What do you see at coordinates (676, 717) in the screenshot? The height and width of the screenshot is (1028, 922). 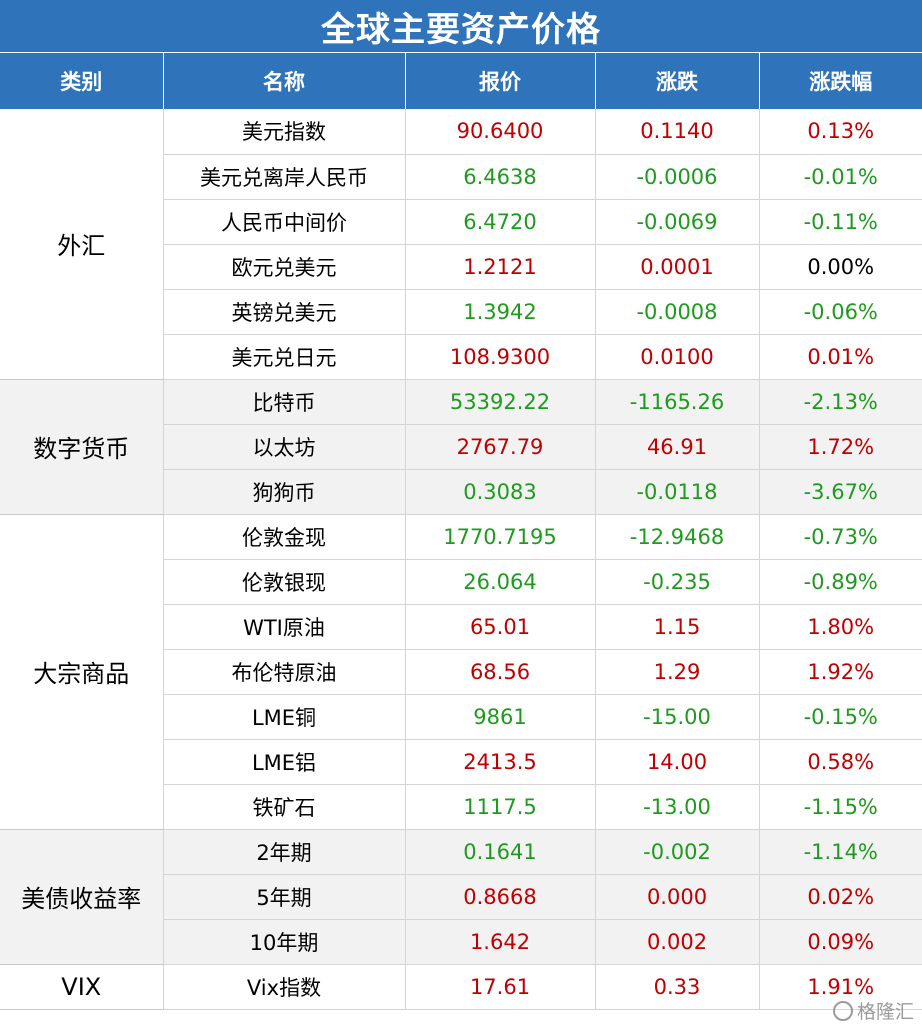 I see `change-cell: -15.00` at bounding box center [676, 717].